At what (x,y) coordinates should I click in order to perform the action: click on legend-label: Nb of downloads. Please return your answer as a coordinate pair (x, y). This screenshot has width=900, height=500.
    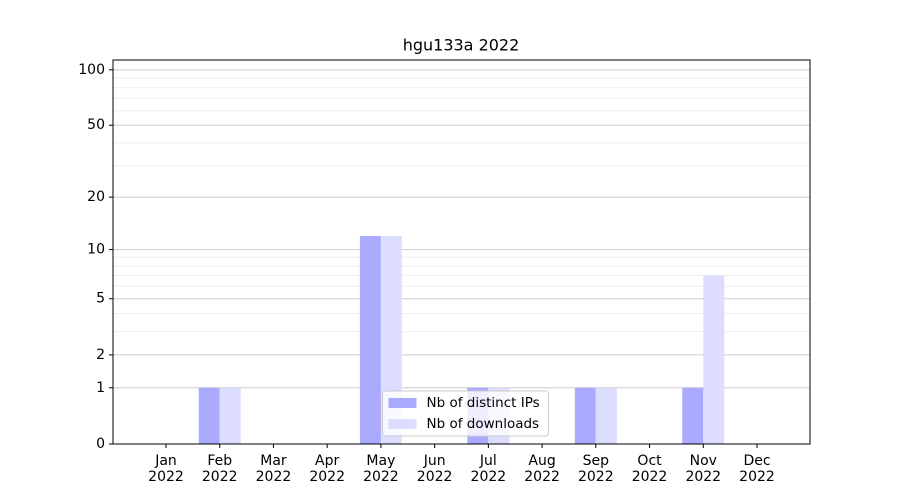
    Looking at the image, I should click on (483, 424).